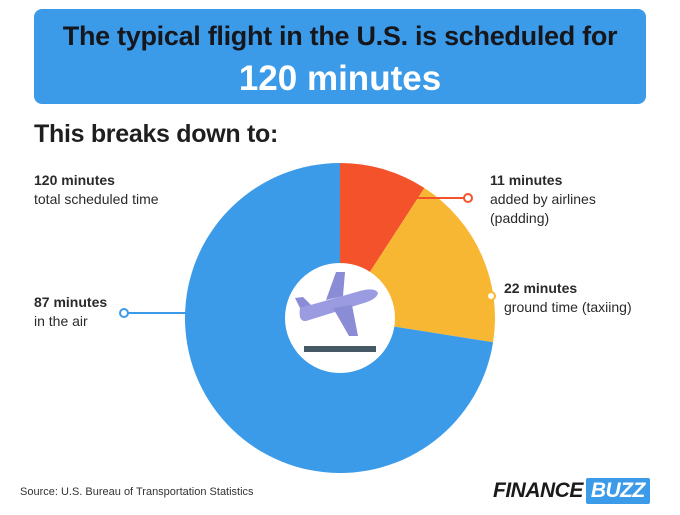 The width and height of the screenshot is (680, 515). What do you see at coordinates (71, 302) in the screenshot?
I see `air-value: 87 minutes` at bounding box center [71, 302].